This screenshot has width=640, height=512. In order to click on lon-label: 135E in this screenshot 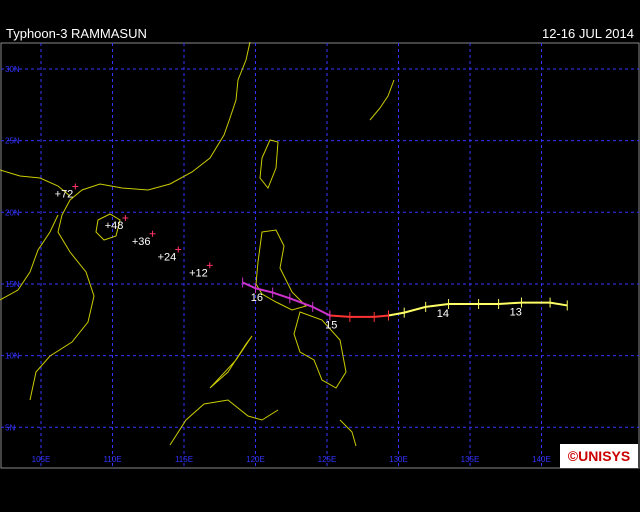, I will do `click(470, 459)`.